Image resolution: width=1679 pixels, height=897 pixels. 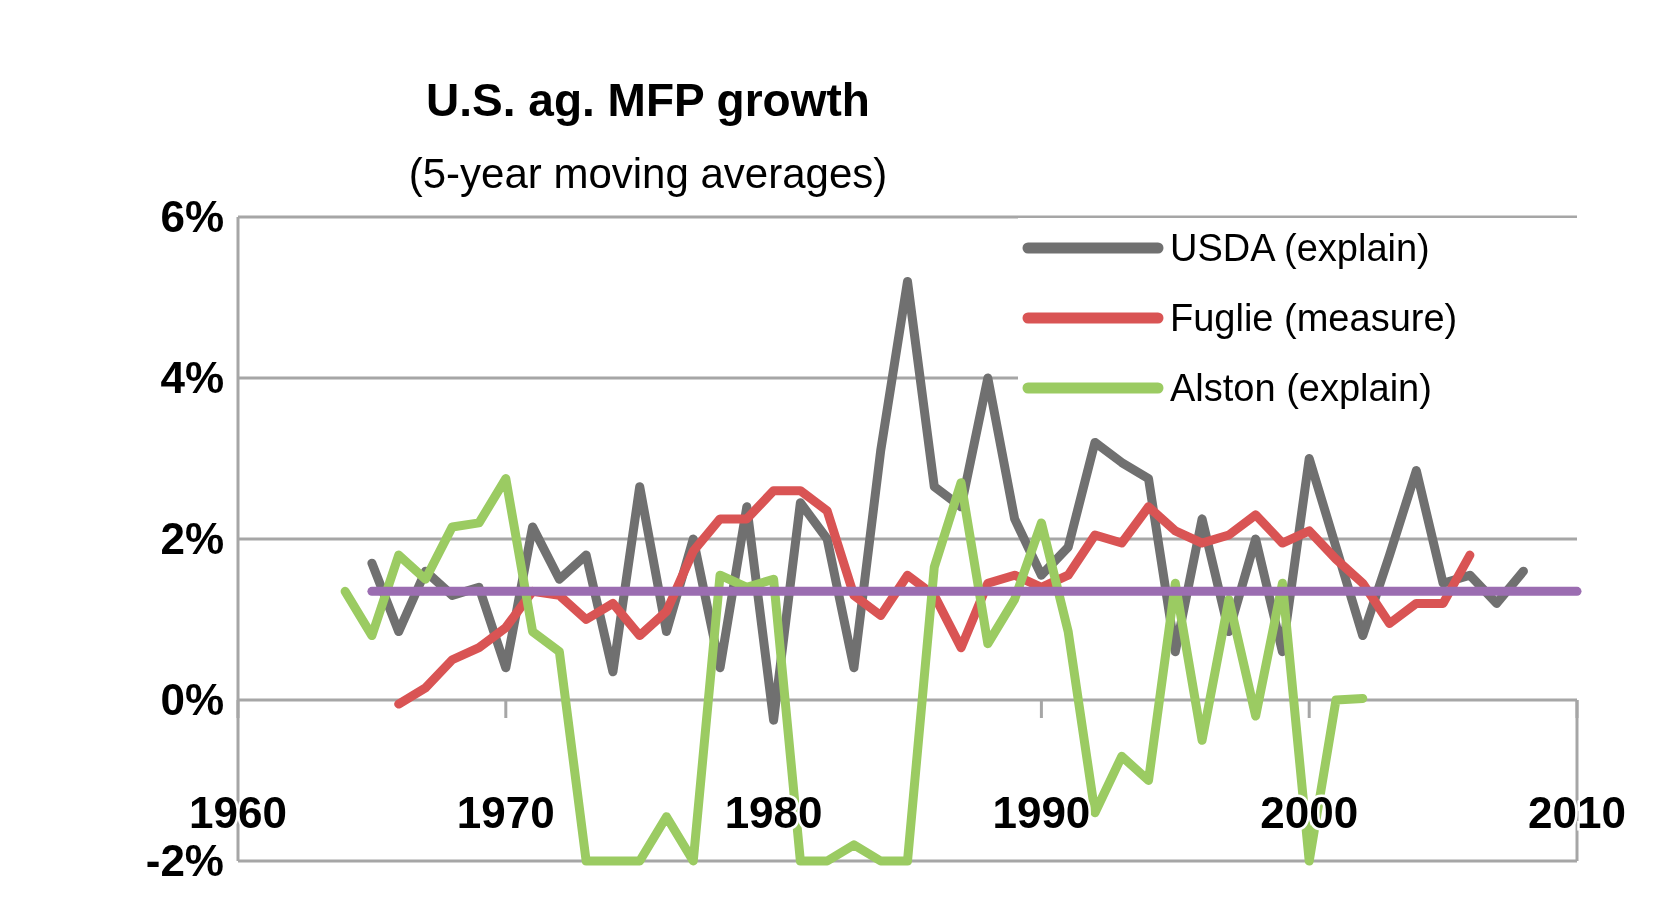 I want to click on x-tick-label: 1970, so click(x=505, y=812).